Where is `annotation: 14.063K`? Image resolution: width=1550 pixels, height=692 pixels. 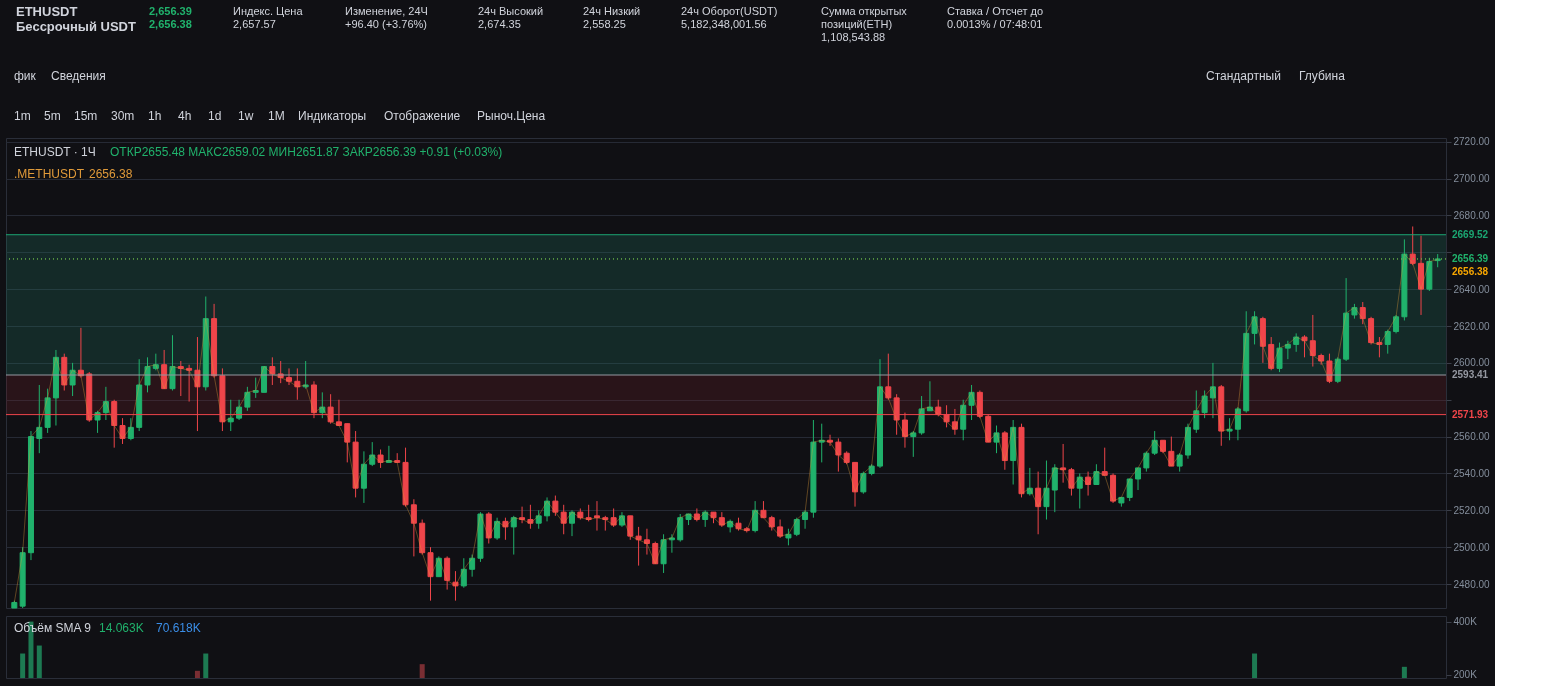
annotation: 14.063K is located at coordinates (121, 628).